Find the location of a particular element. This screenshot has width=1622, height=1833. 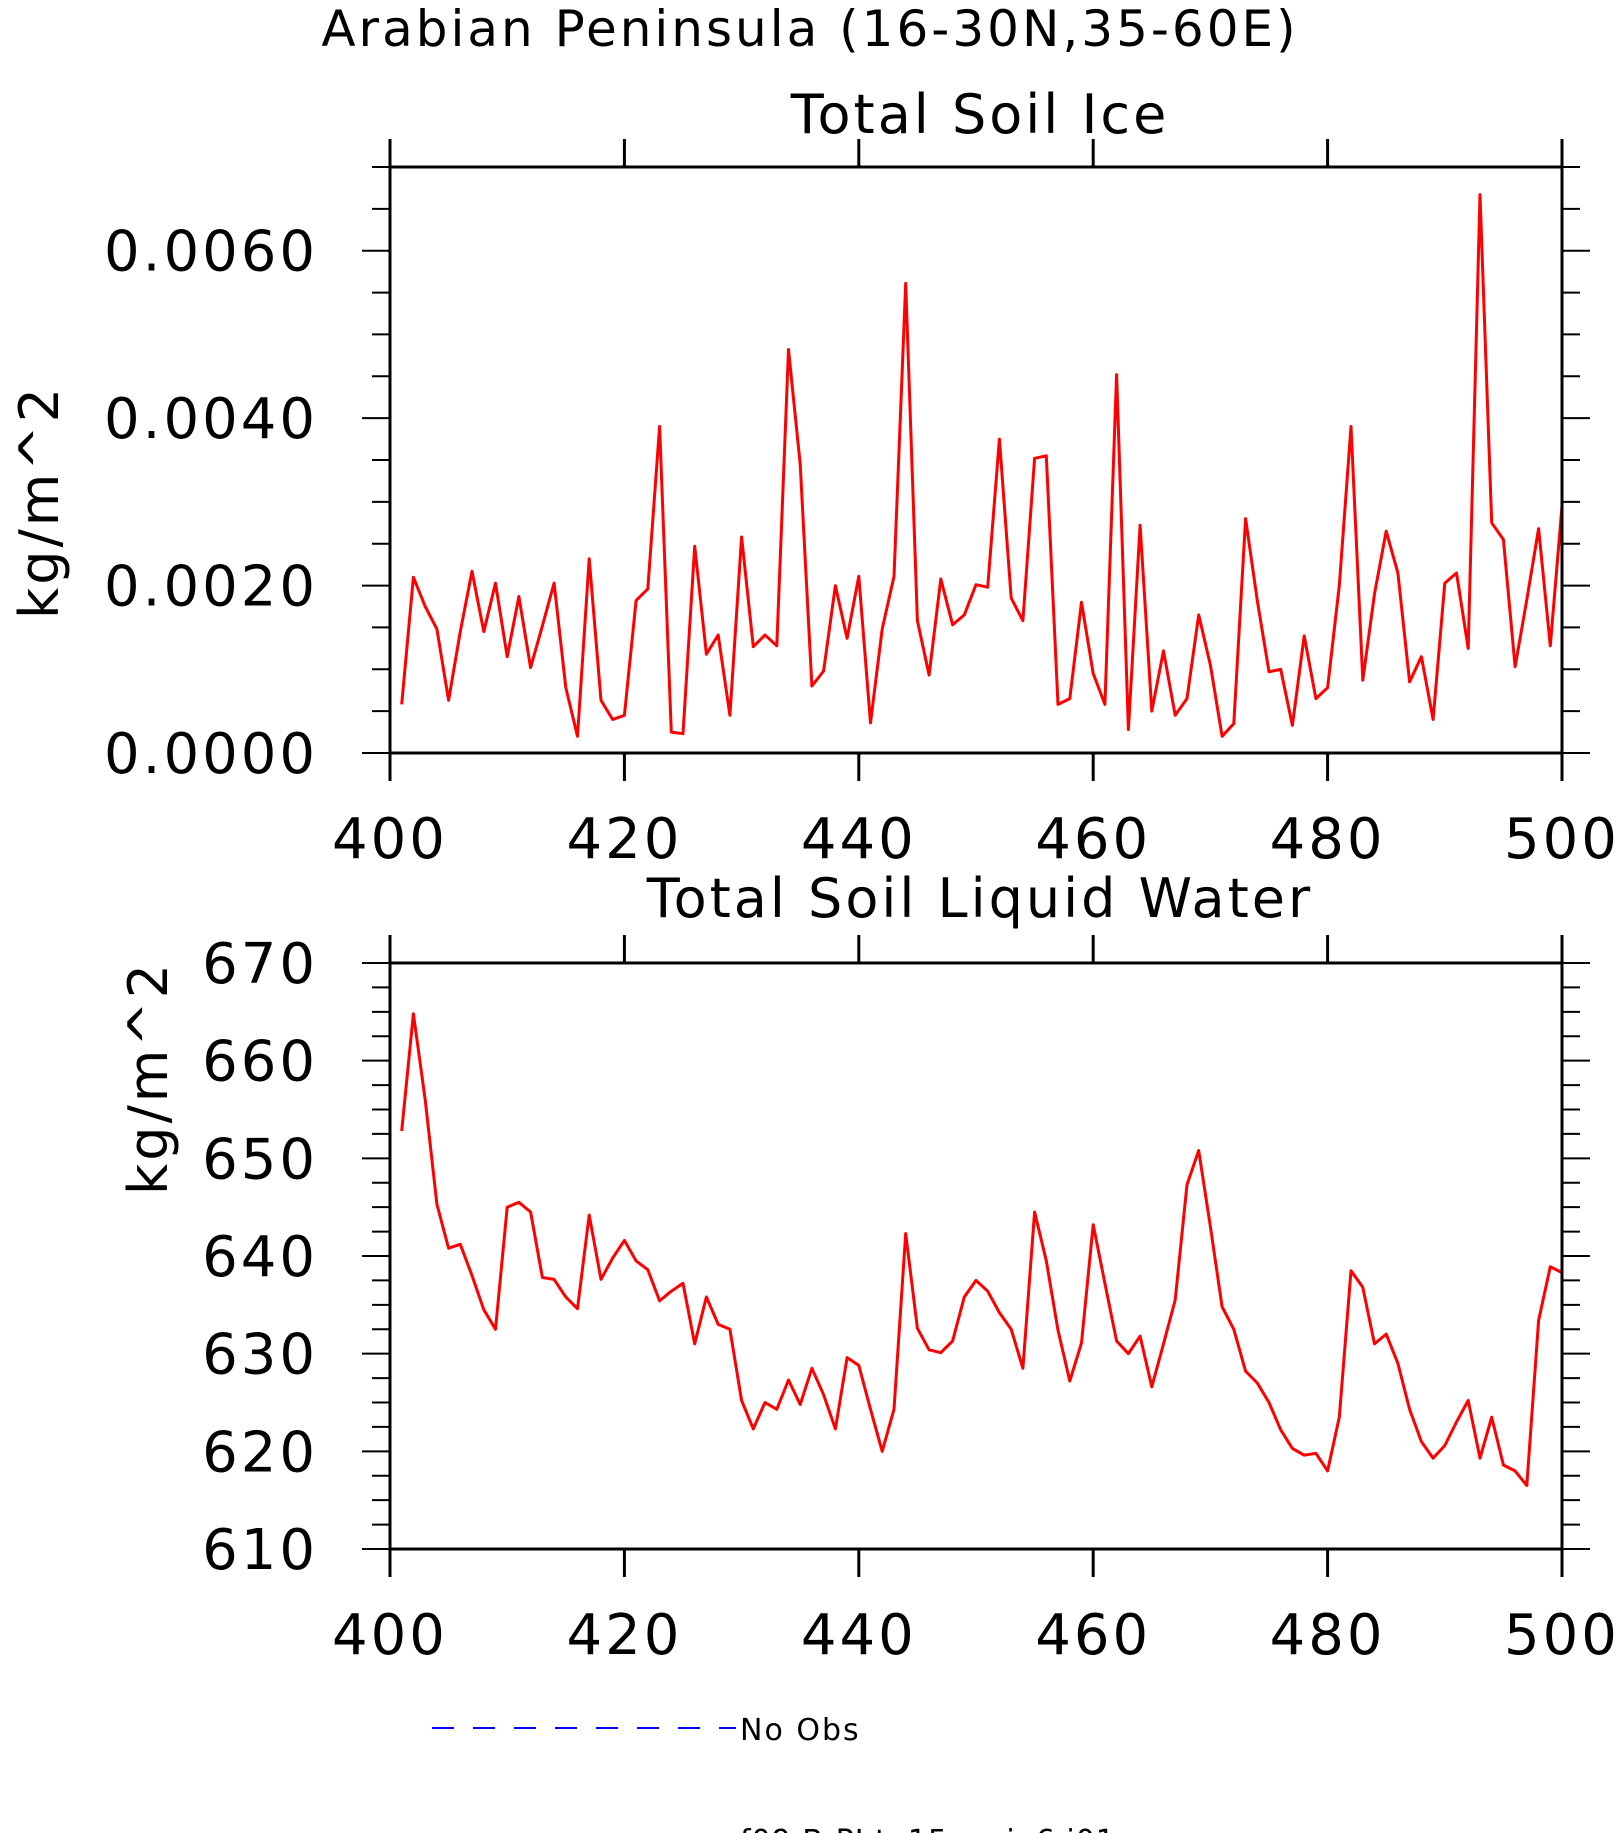

y-tick-label: 650 is located at coordinates (260, 1159).